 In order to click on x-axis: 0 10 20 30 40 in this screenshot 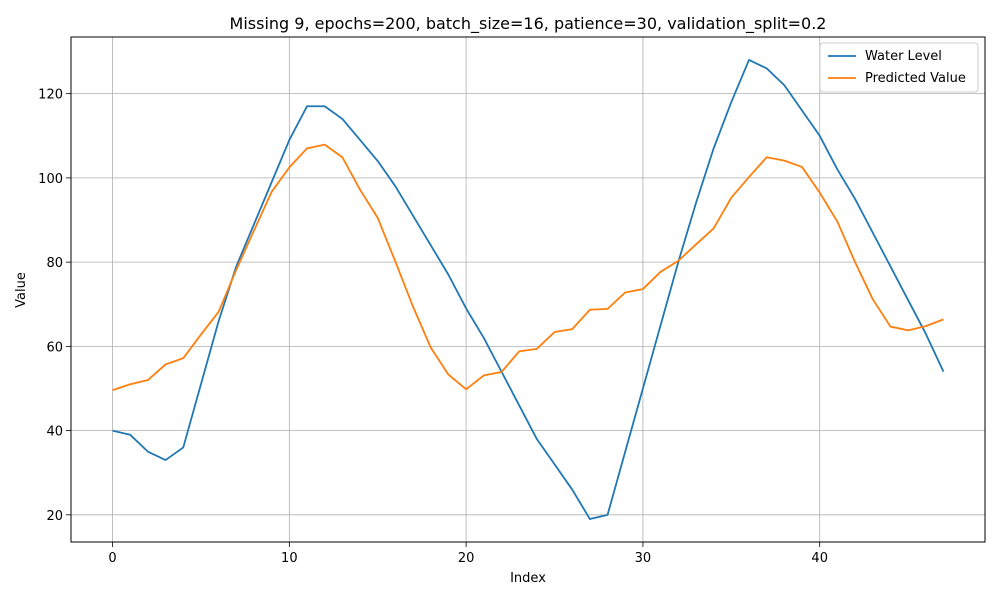, I will do `click(468, 554)`.